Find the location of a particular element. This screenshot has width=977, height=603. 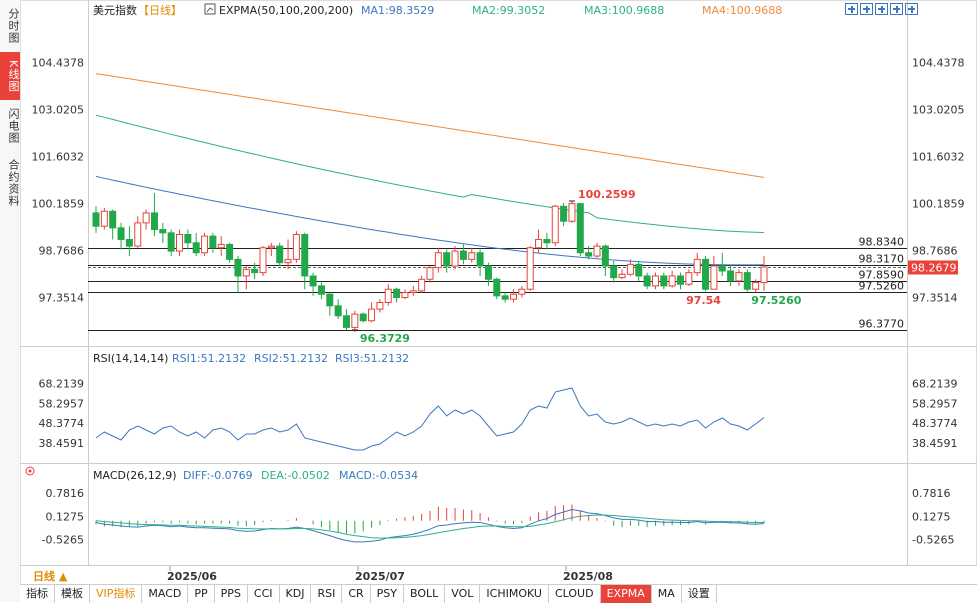

macd-tick-left: 0.7816 is located at coordinates (65, 493).